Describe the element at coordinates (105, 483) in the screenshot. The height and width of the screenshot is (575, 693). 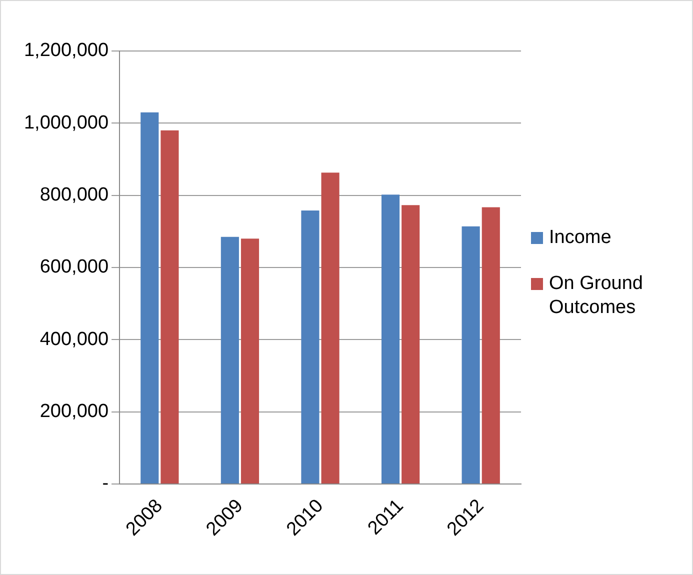
I see `y-tick-label: -` at that location.